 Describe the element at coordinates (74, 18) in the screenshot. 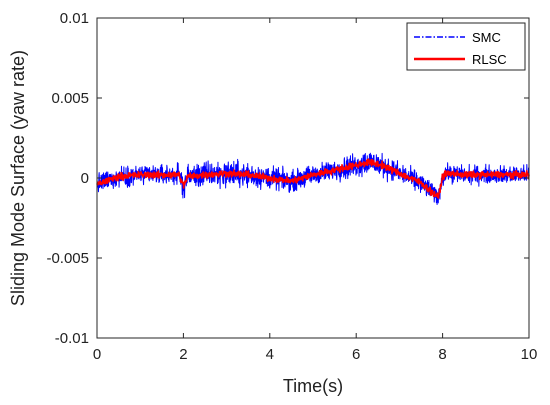

I see `y-tick-label: 0.01` at that location.